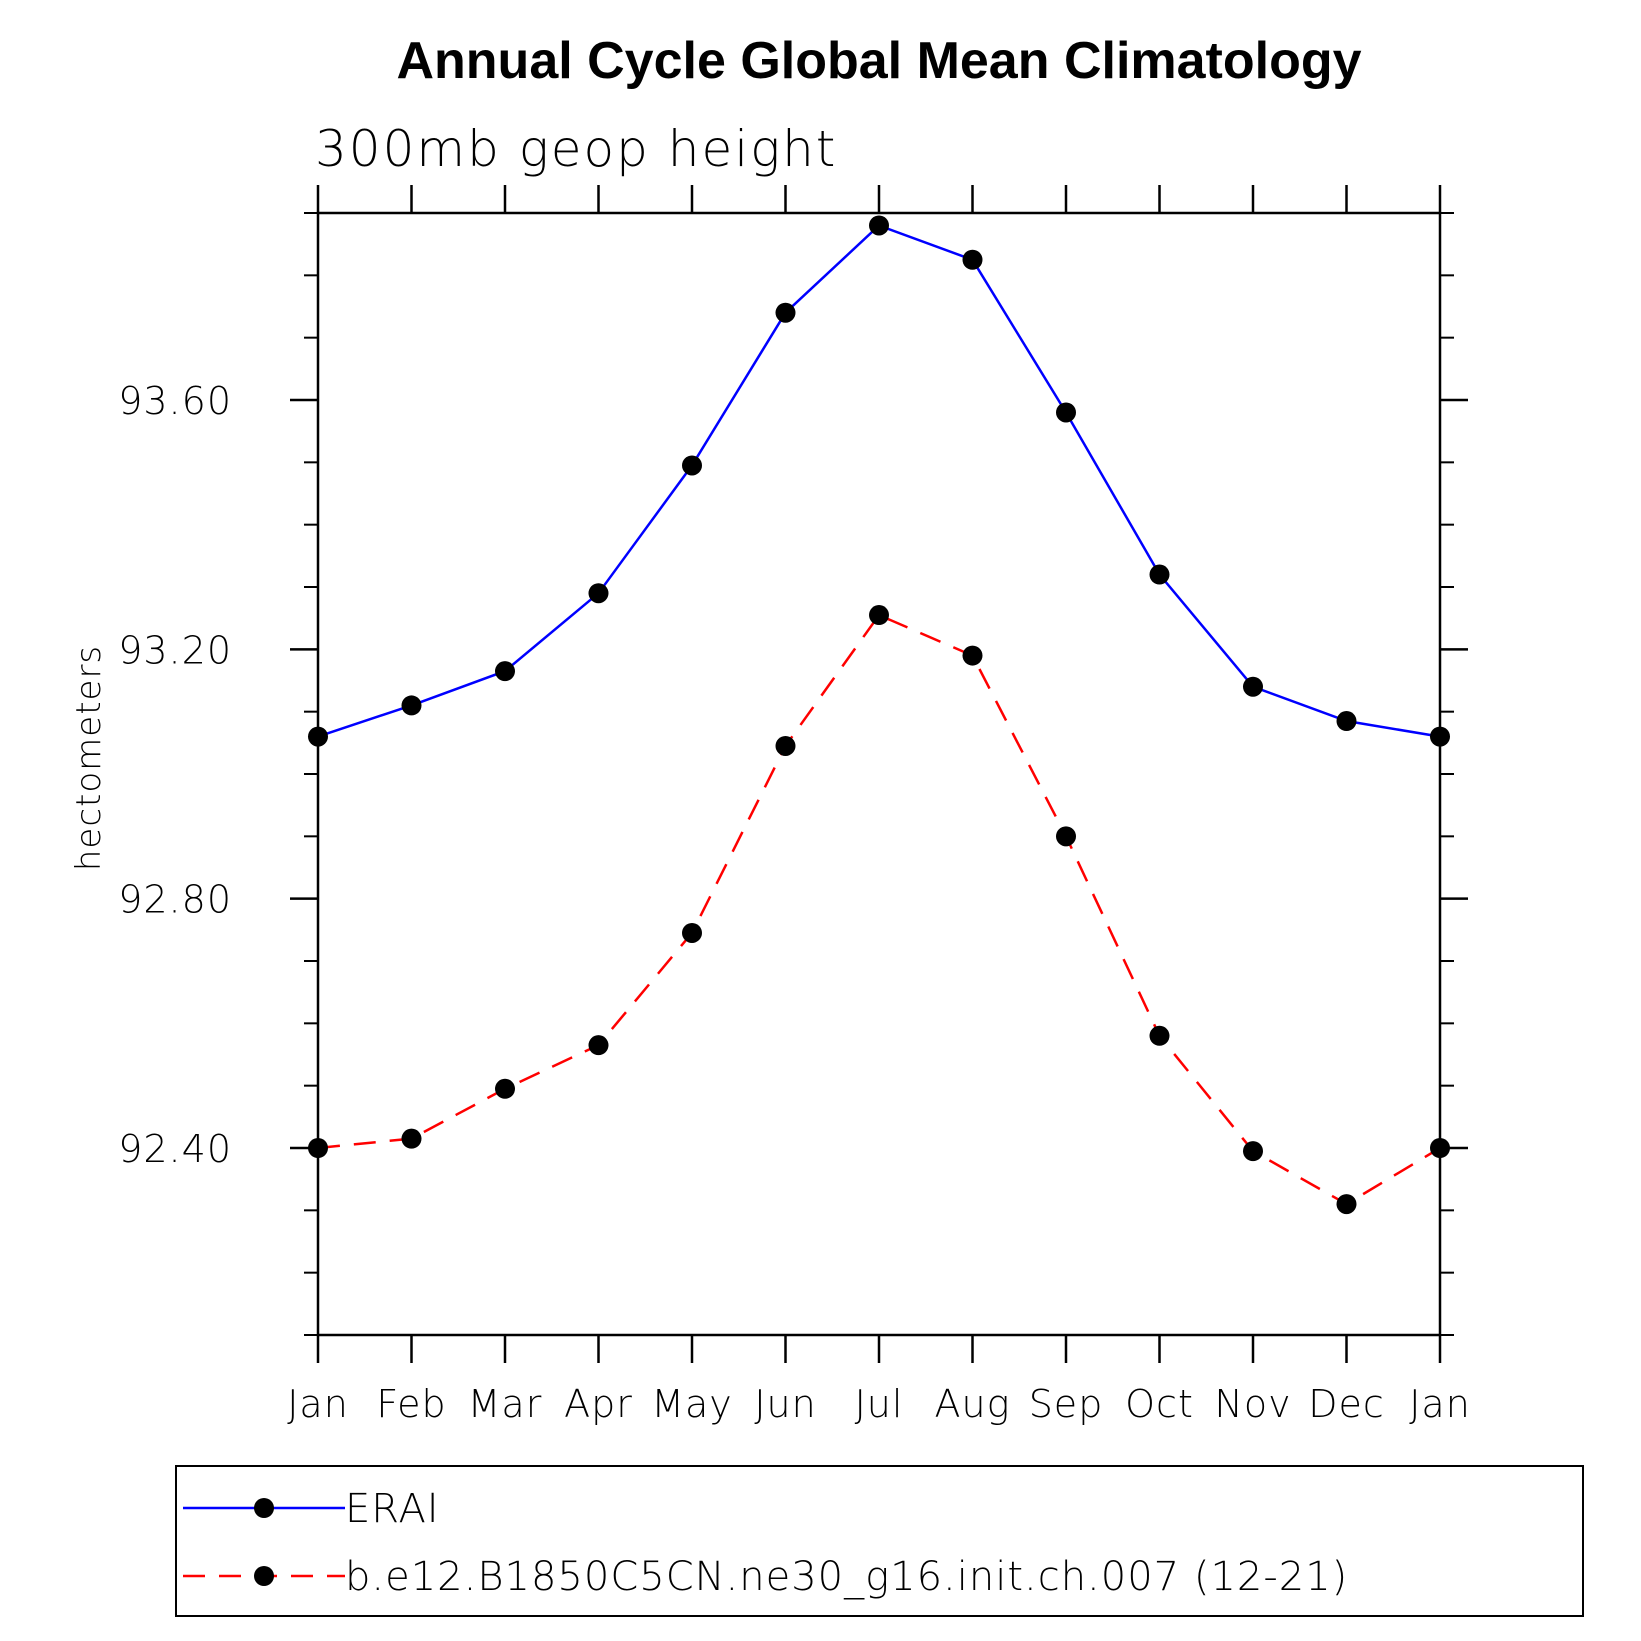  Describe the element at coordinates (175, 650) in the screenshot. I see `y-tick-label-2: 93.20` at that location.